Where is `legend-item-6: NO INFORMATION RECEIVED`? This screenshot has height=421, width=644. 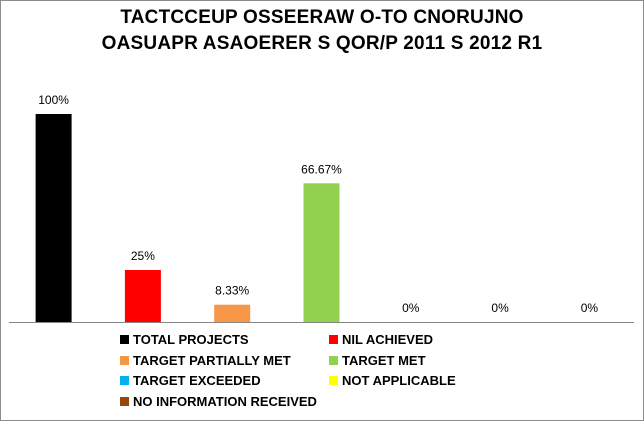 legend-item-6: NO INFORMATION RECEIVED is located at coordinates (218, 401).